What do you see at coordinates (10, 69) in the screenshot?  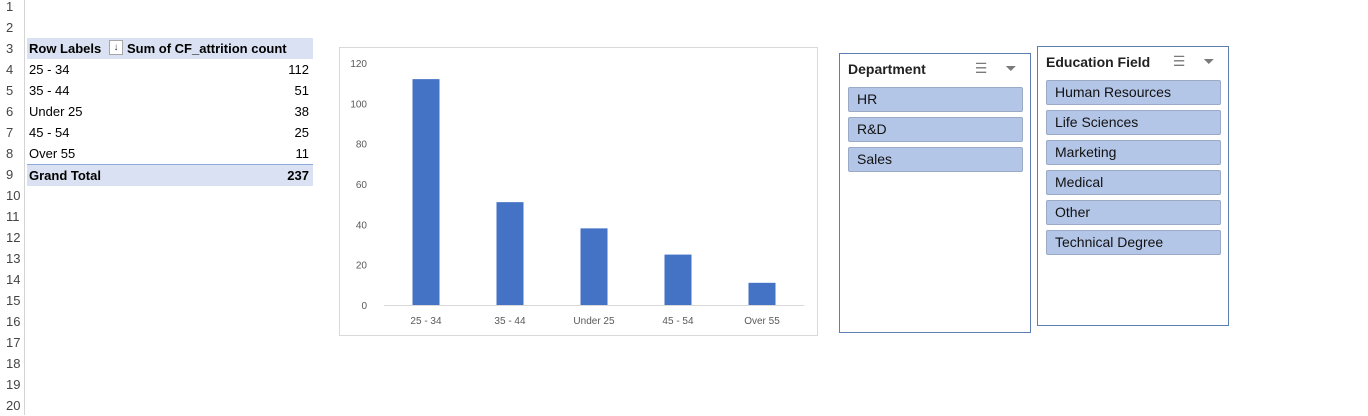 I see `row-number: 4` at bounding box center [10, 69].